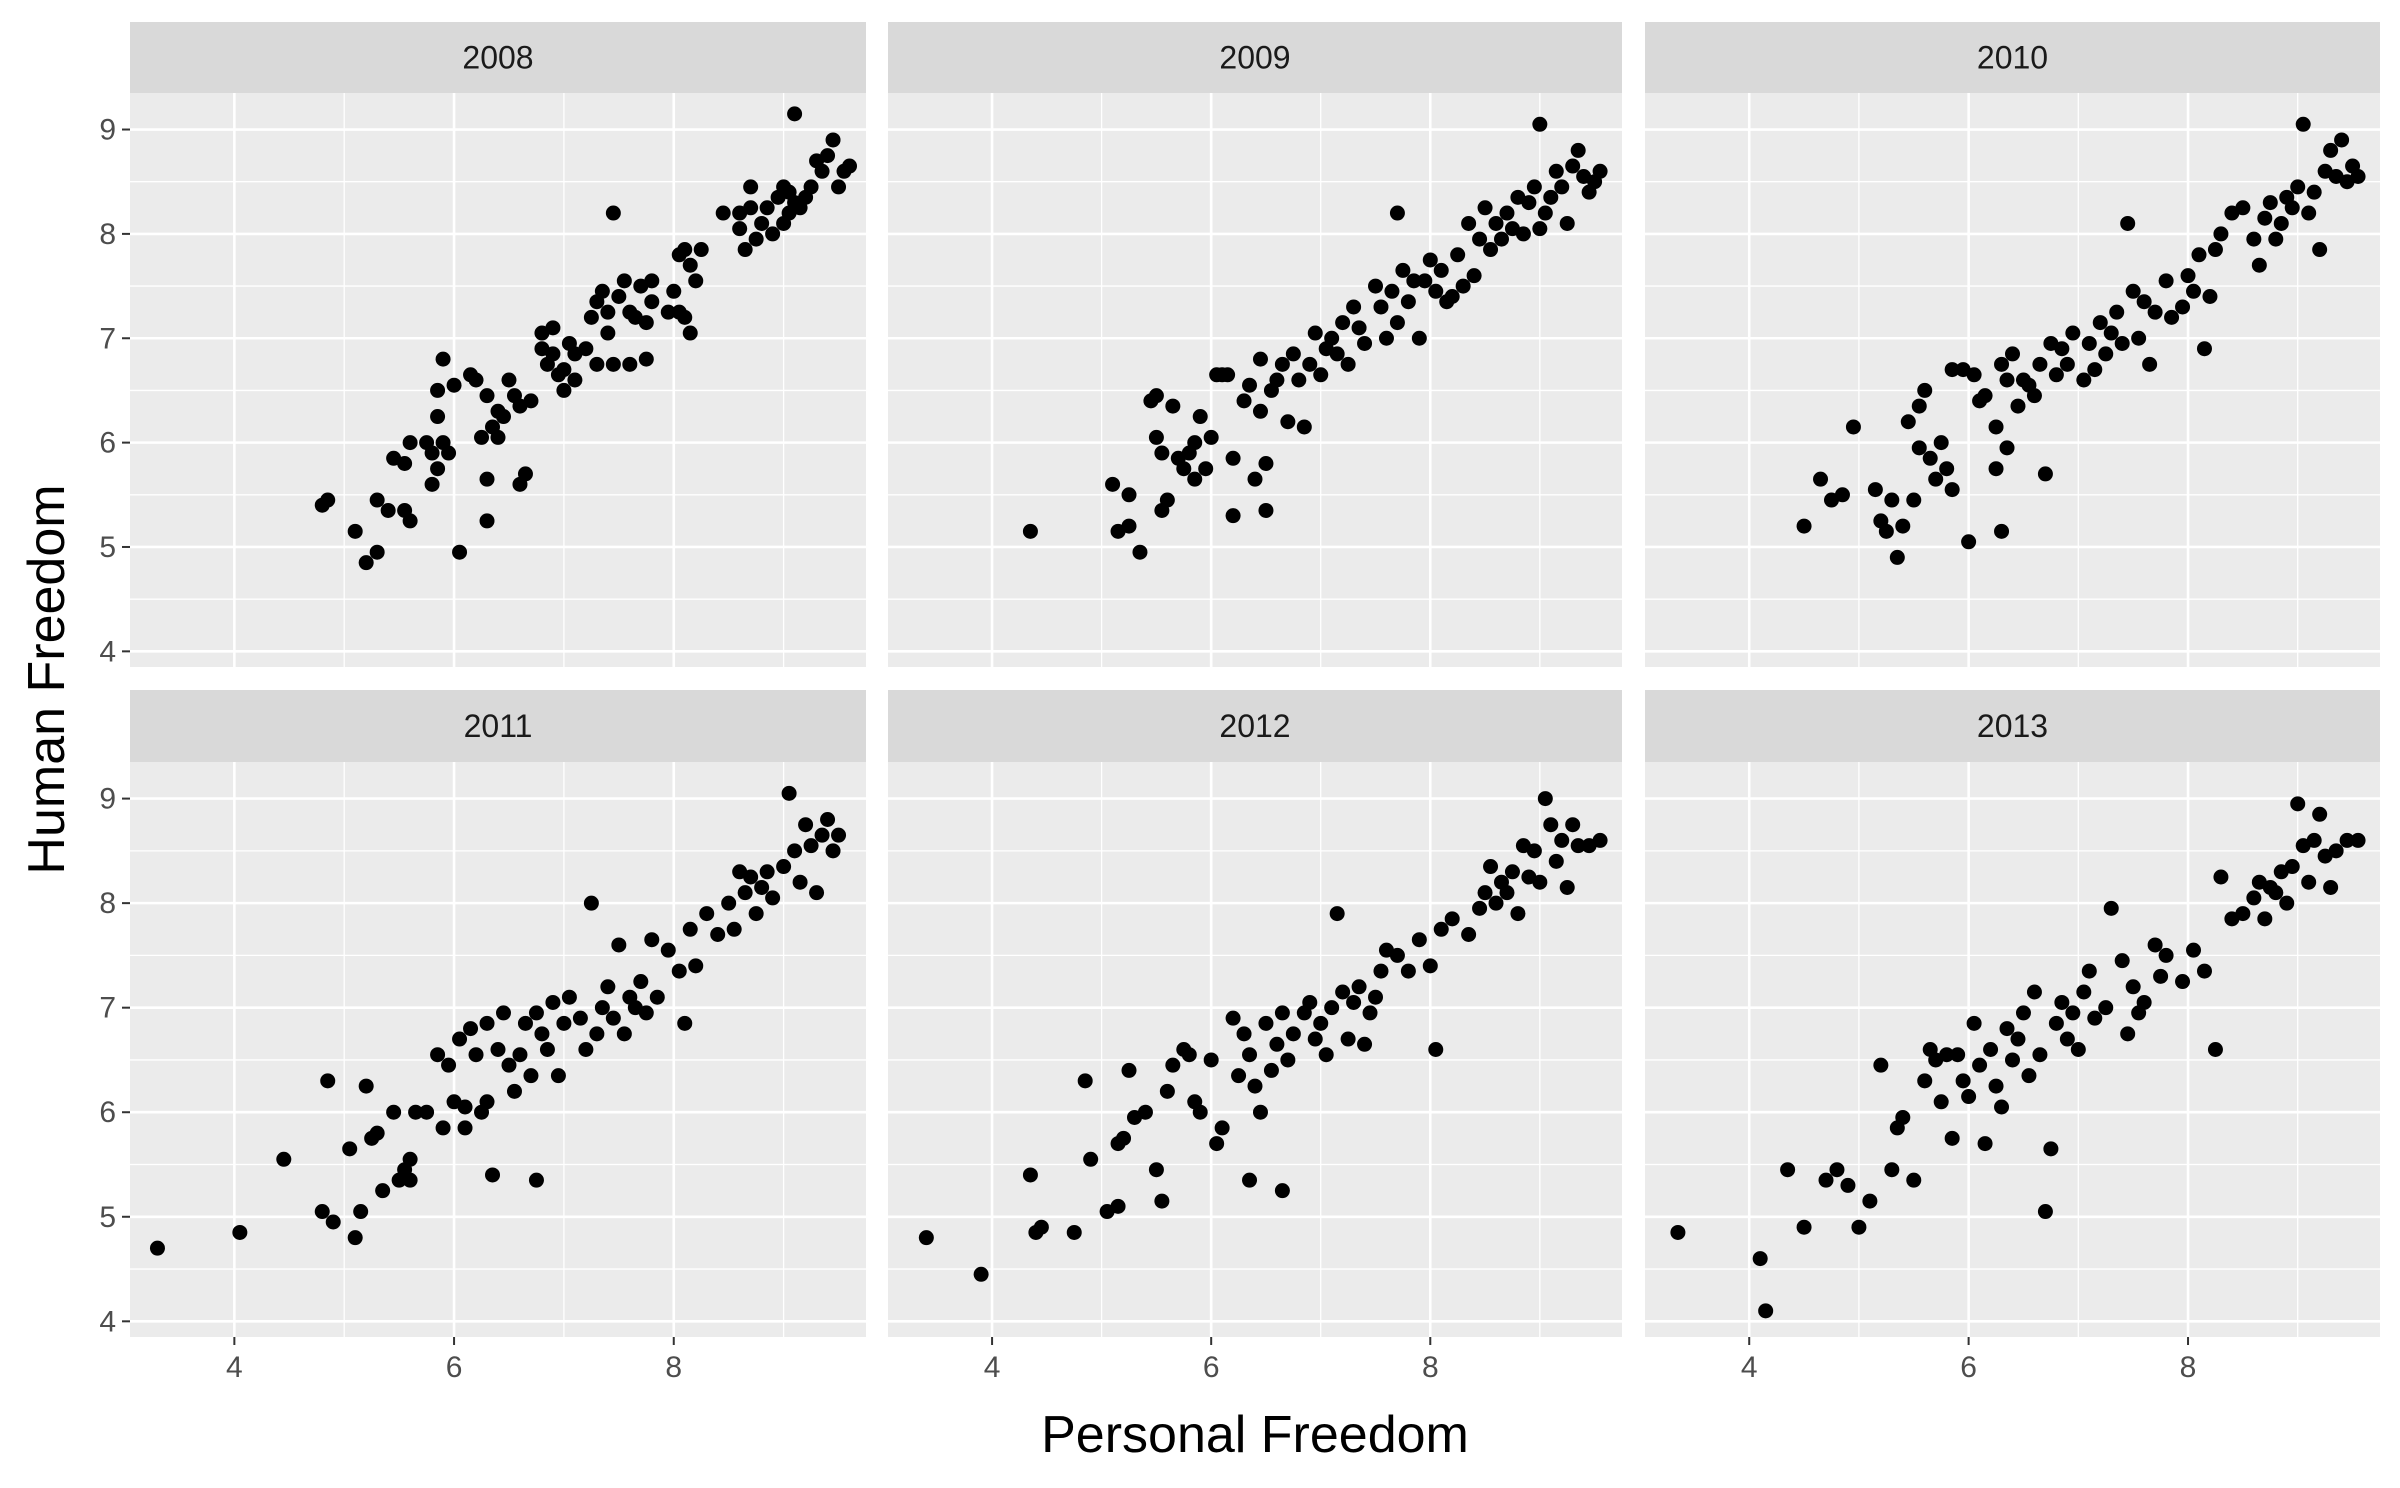 The width and height of the screenshot is (2400, 1488). What do you see at coordinates (2012, 726) in the screenshot?
I see `facet-strip` at bounding box center [2012, 726].